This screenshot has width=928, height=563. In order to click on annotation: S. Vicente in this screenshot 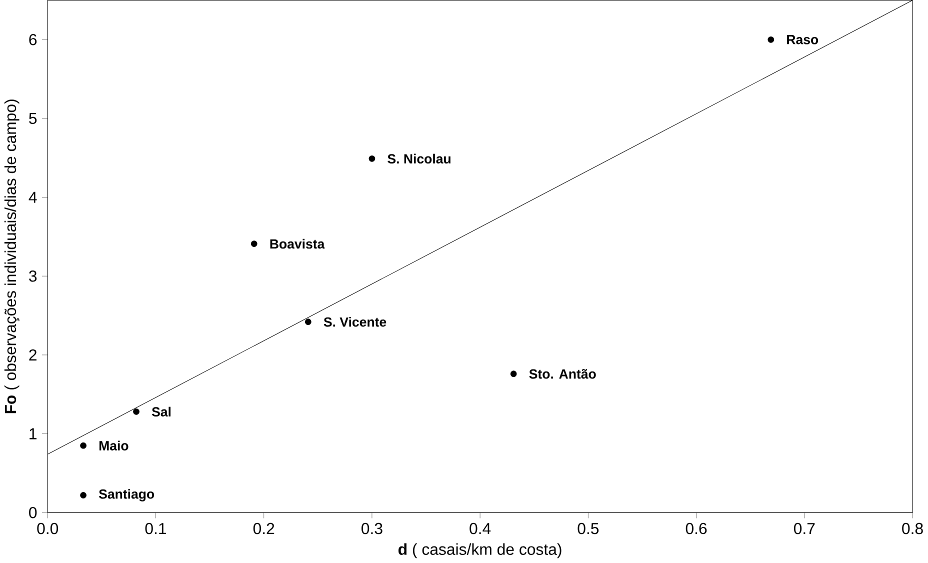, I will do `click(355, 322)`.